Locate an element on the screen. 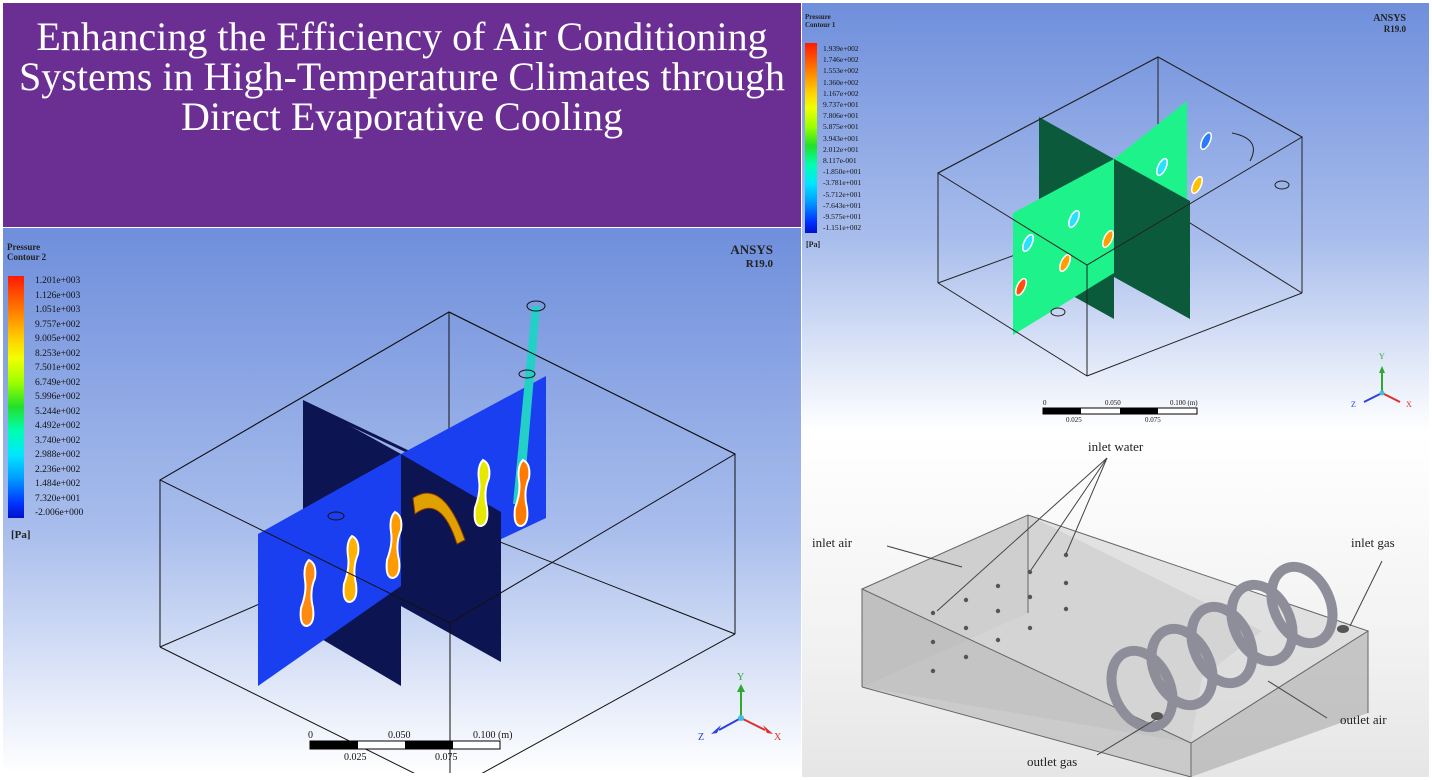  legend-tick-5: 8.253e+002 is located at coordinates (58, 353).